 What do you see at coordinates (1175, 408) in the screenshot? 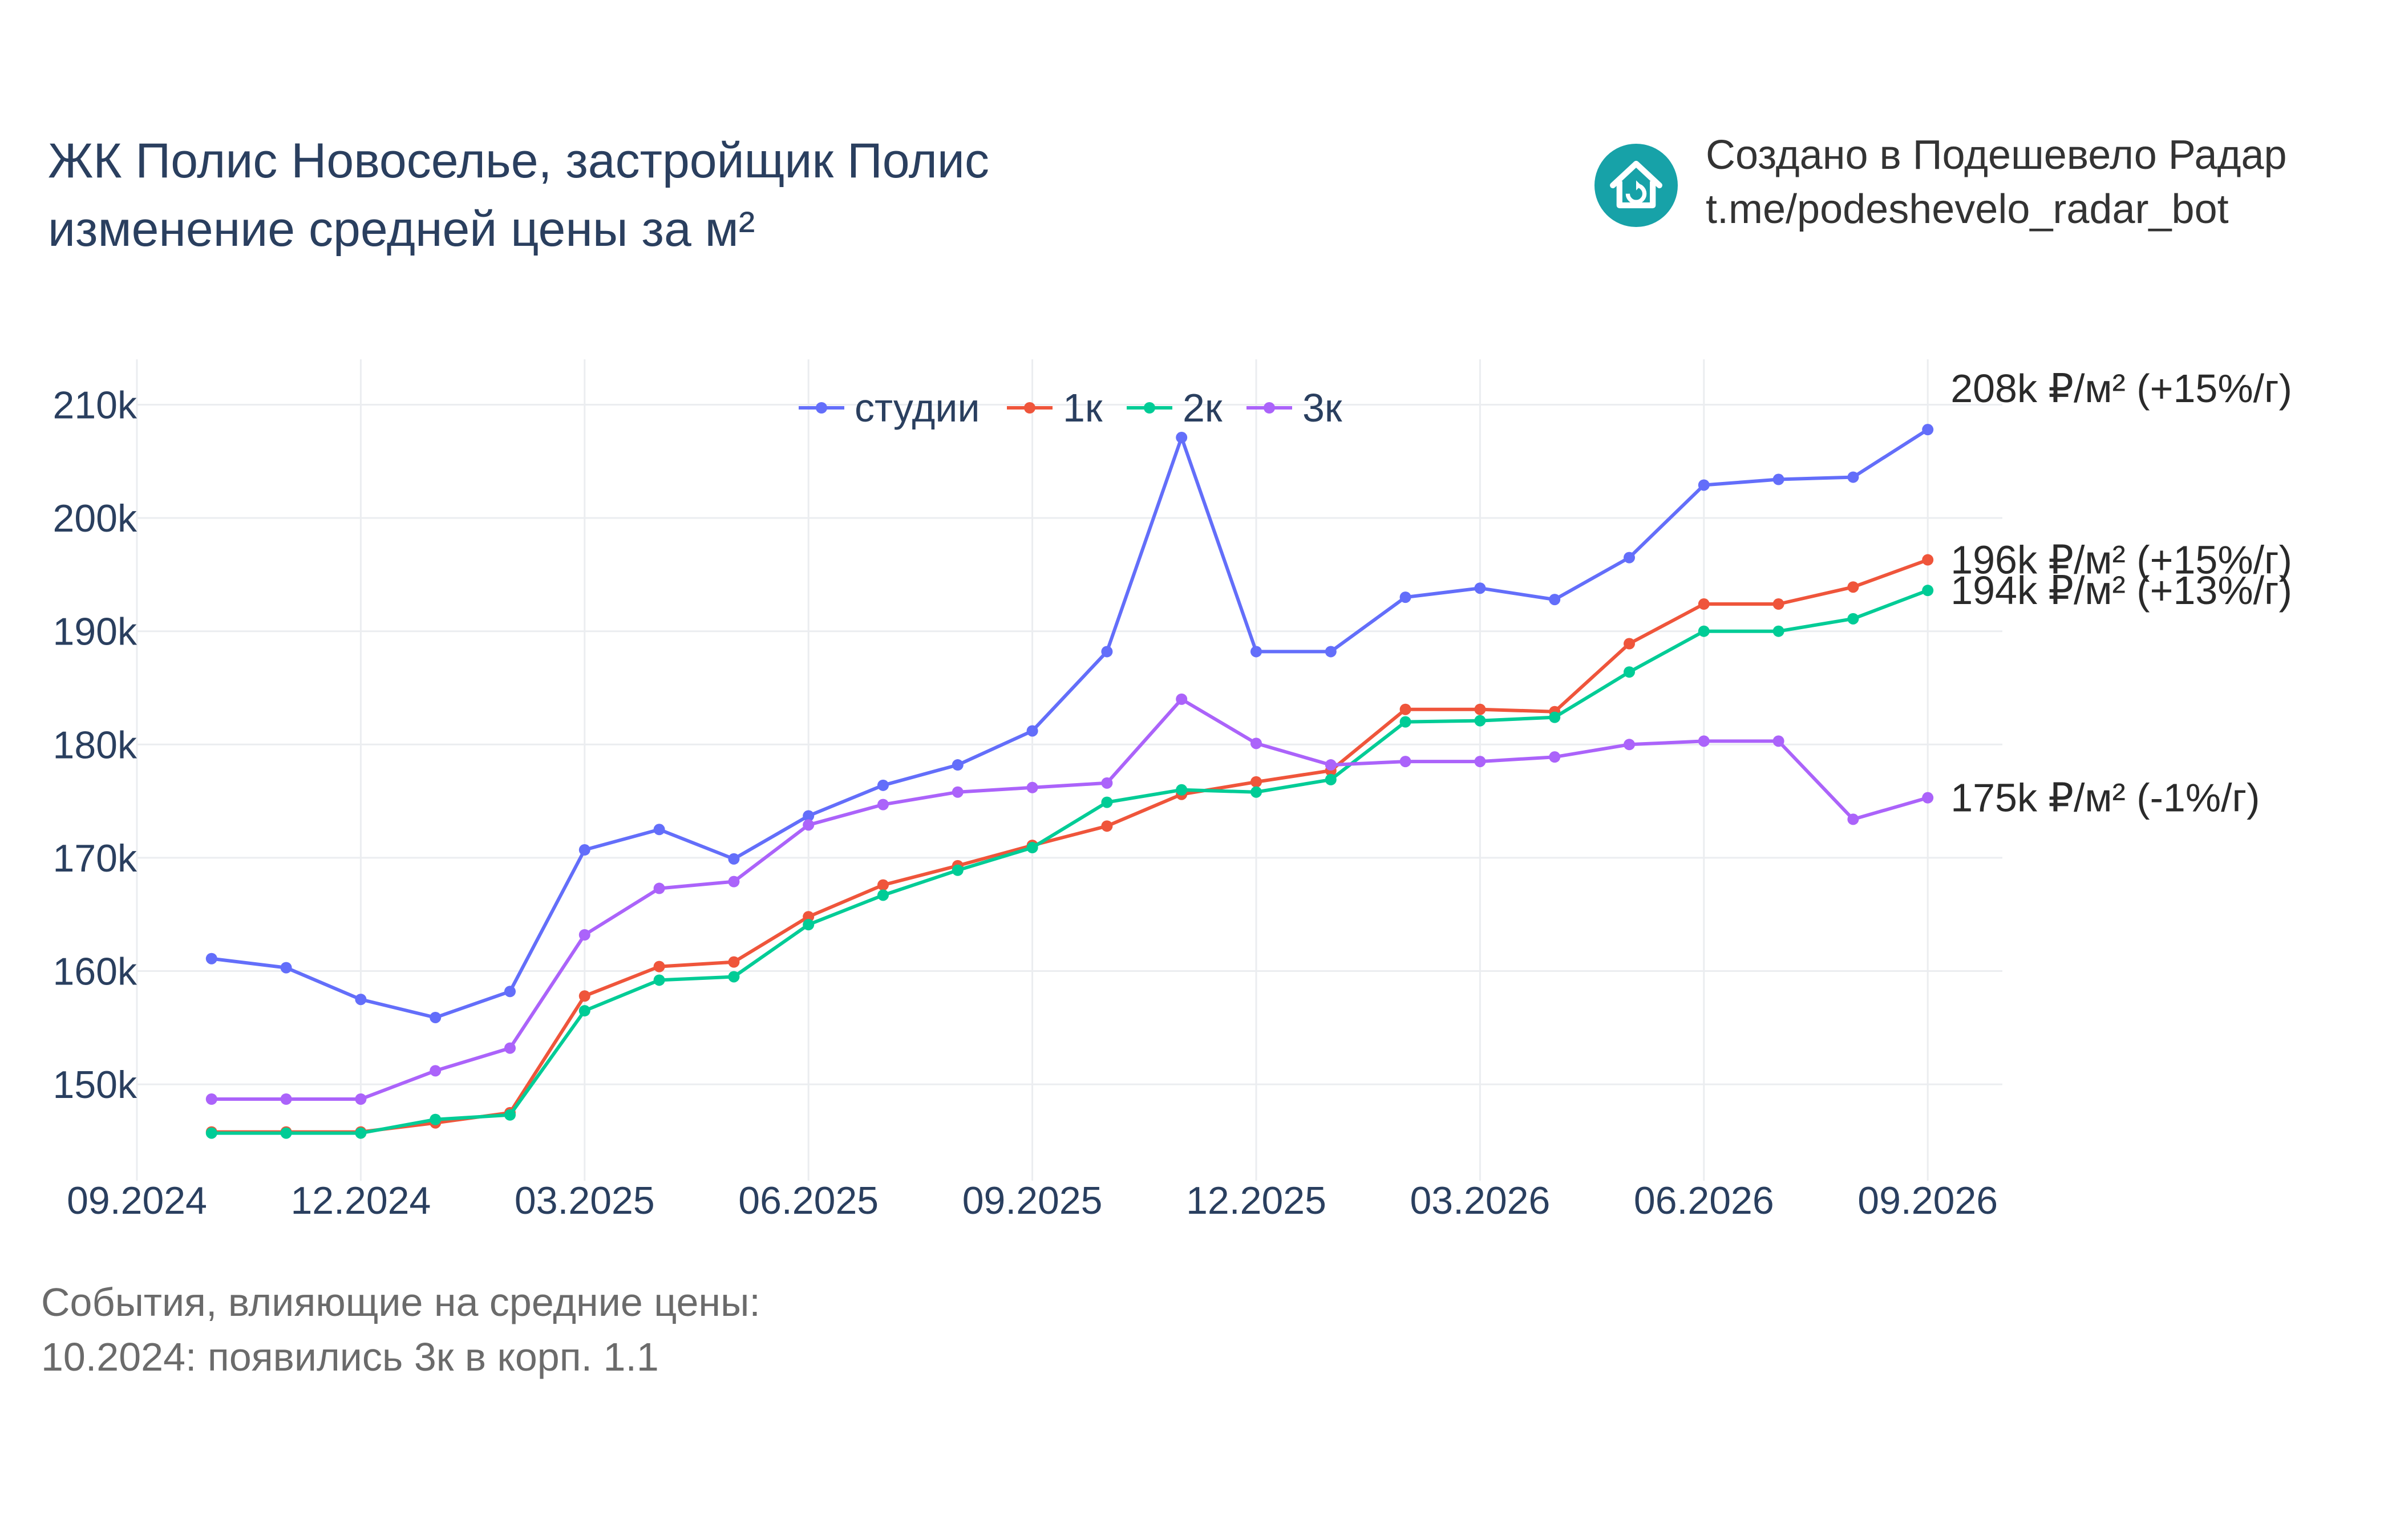
I see `legend-item-3: 2к` at bounding box center [1175, 408].